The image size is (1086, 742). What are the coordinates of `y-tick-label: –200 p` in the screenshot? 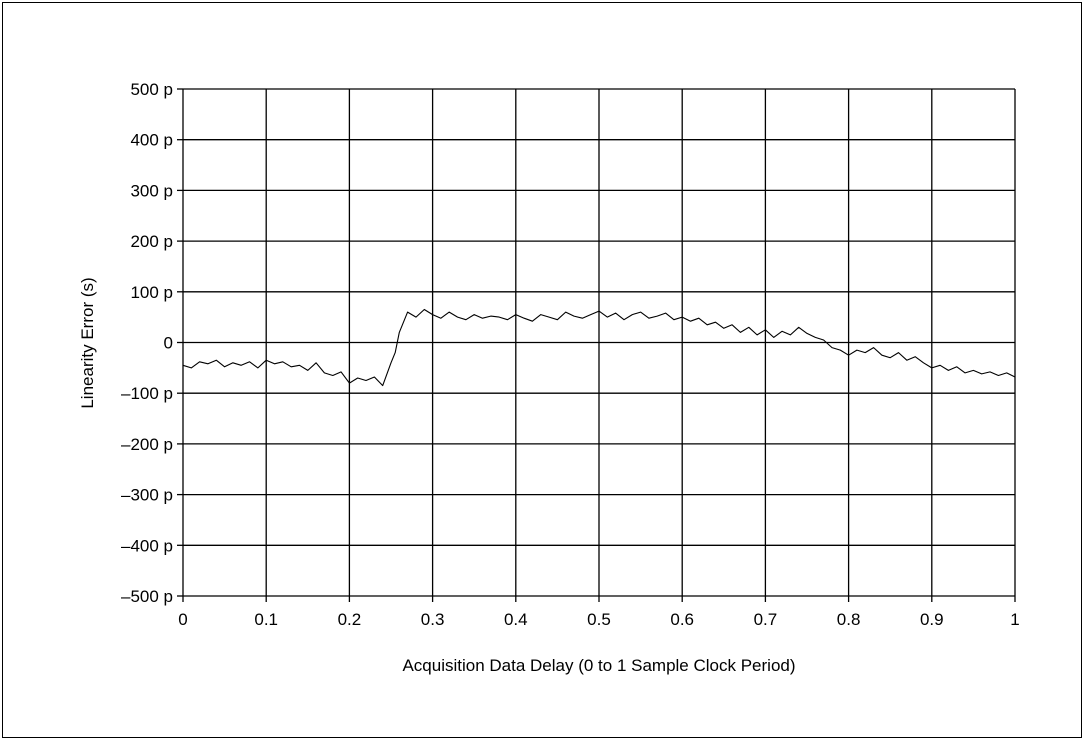 It's located at (147, 444).